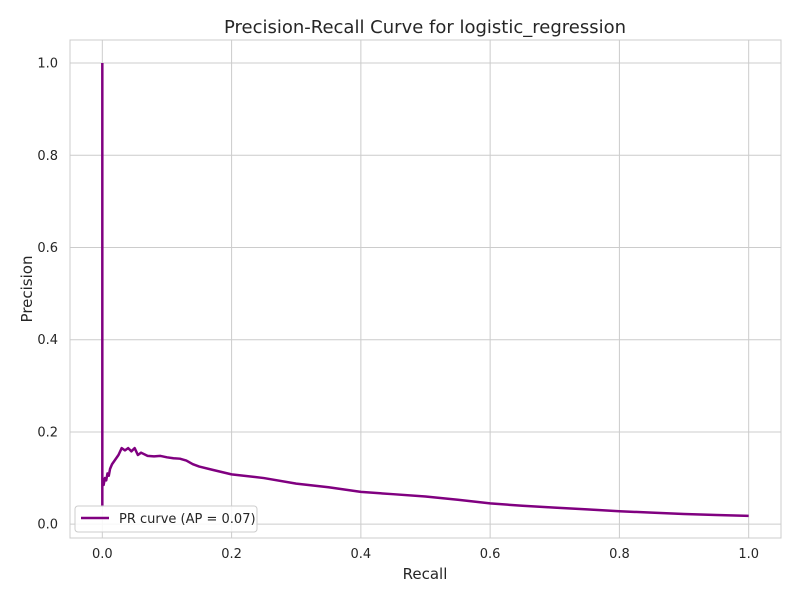  I want to click on y-tick-label: 0.6, so click(47, 248).